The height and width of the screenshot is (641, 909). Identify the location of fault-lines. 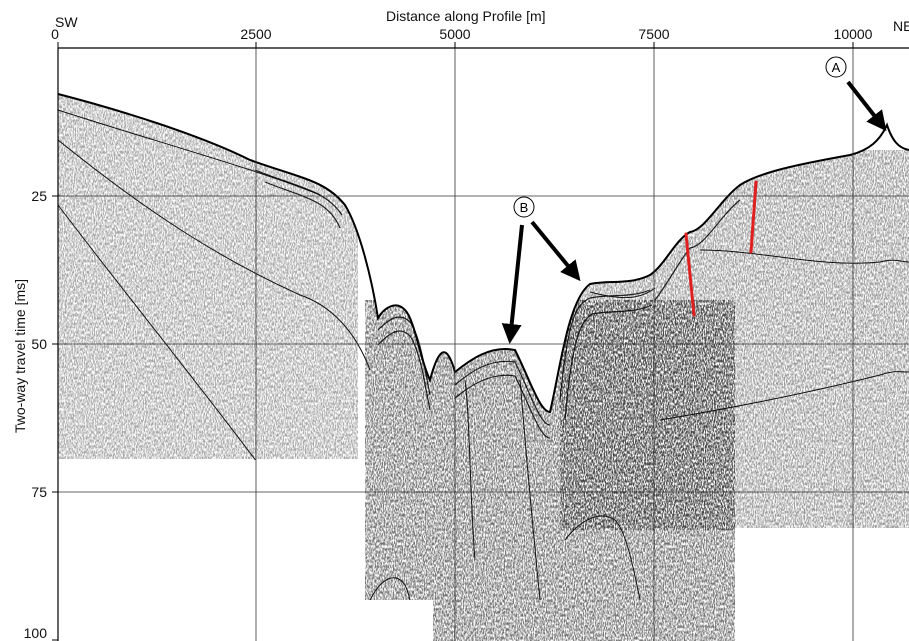
(721, 248).